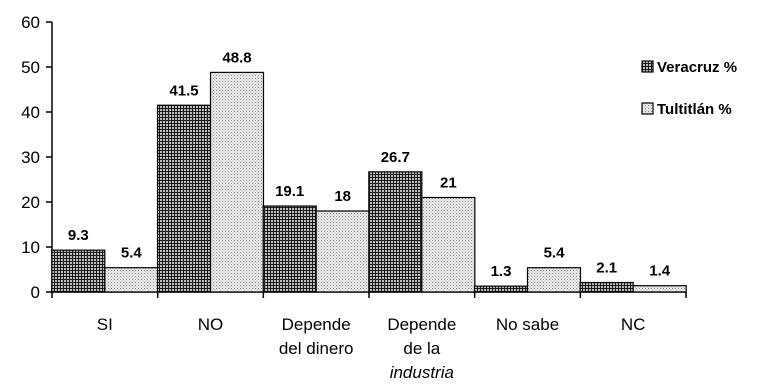 This screenshot has height=391, width=768. What do you see at coordinates (35, 292) in the screenshot?
I see `y-tick-label: 0` at bounding box center [35, 292].